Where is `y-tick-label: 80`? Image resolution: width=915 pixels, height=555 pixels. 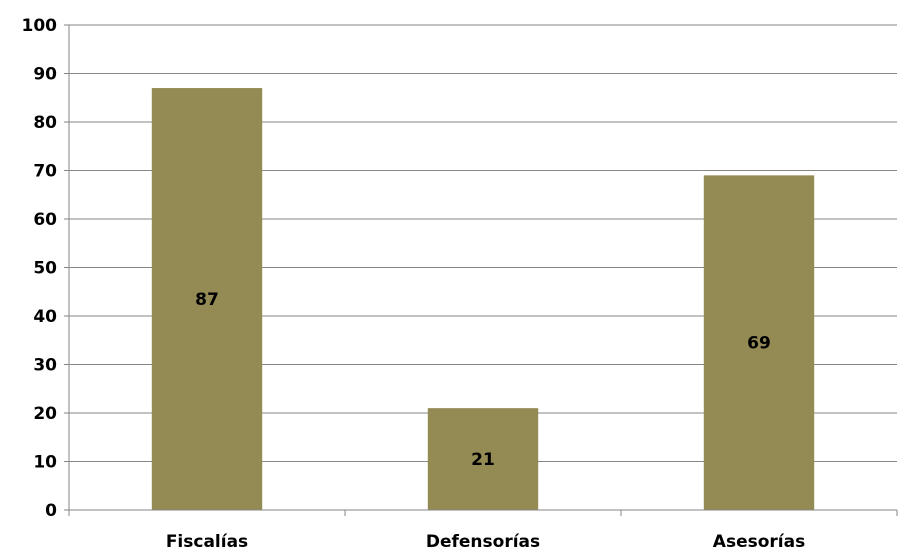
y-tick-label: 80 is located at coordinates (45, 123).